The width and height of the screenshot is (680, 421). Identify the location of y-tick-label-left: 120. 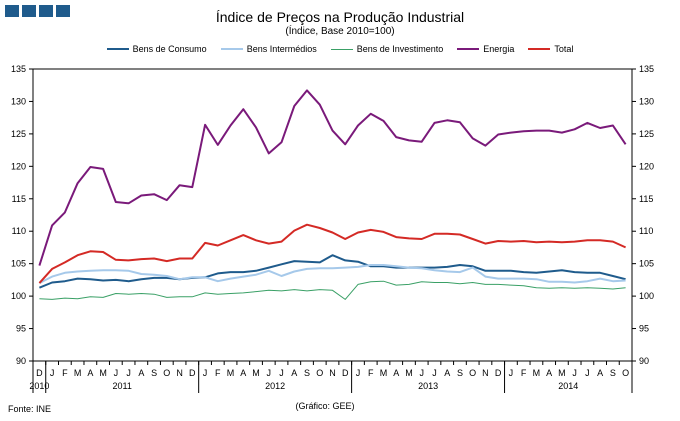
(18, 166).